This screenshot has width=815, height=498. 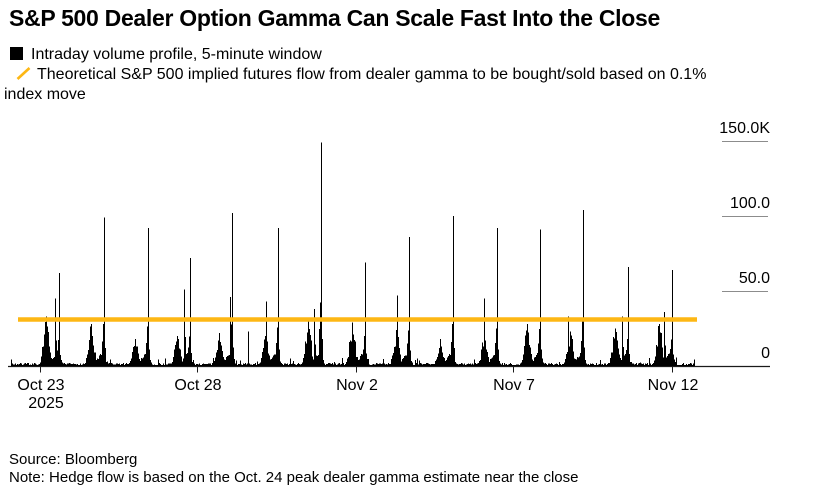 What do you see at coordinates (20, 76) in the screenshot?
I see `yellow-slash-icon` at bounding box center [20, 76].